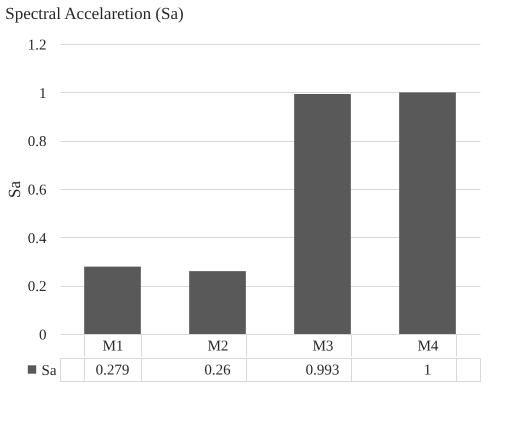 The height and width of the screenshot is (423, 529). What do you see at coordinates (428, 346) in the screenshot?
I see `x-tick-label: M4` at bounding box center [428, 346].